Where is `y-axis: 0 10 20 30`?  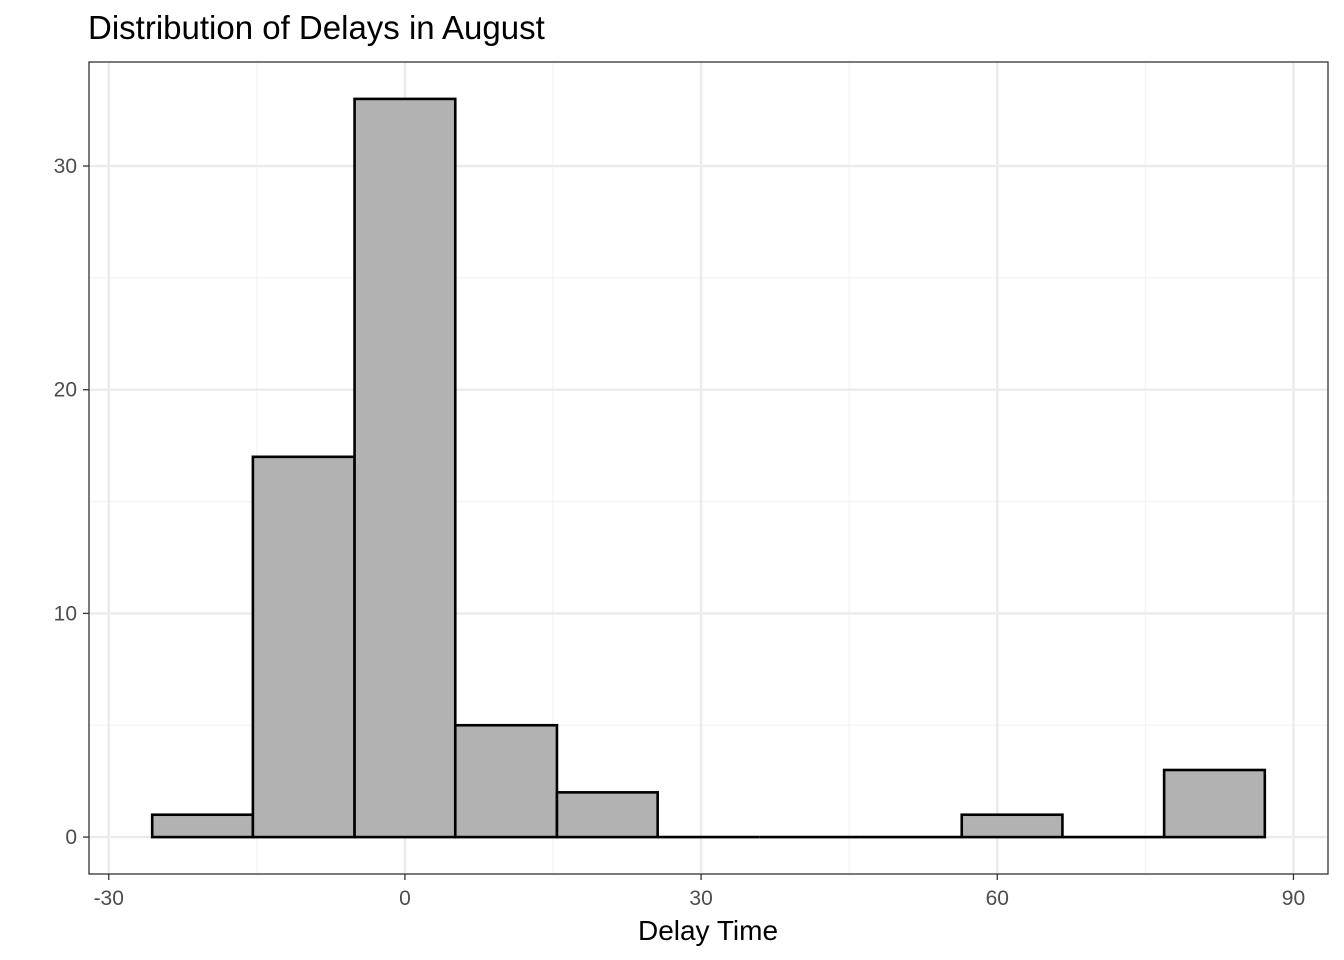 y-axis: 0 10 20 30 is located at coordinates (71, 502).